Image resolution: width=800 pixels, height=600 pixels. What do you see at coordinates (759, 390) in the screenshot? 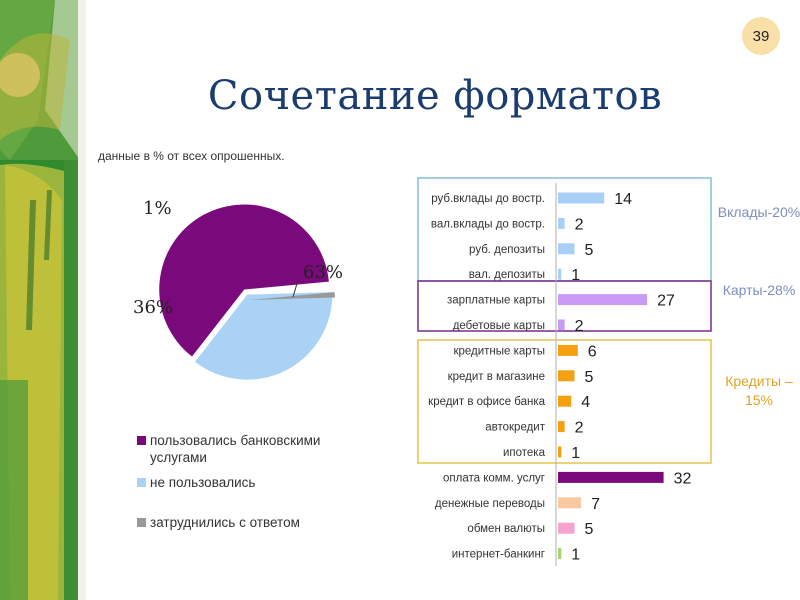
I see `group-label-credits: Кредиты – 15%` at bounding box center [759, 390].